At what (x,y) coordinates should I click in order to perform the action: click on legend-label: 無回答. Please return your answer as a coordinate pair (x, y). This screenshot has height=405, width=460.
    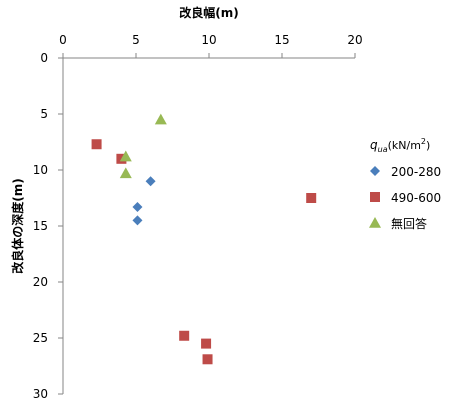
    Looking at the image, I should click on (409, 223).